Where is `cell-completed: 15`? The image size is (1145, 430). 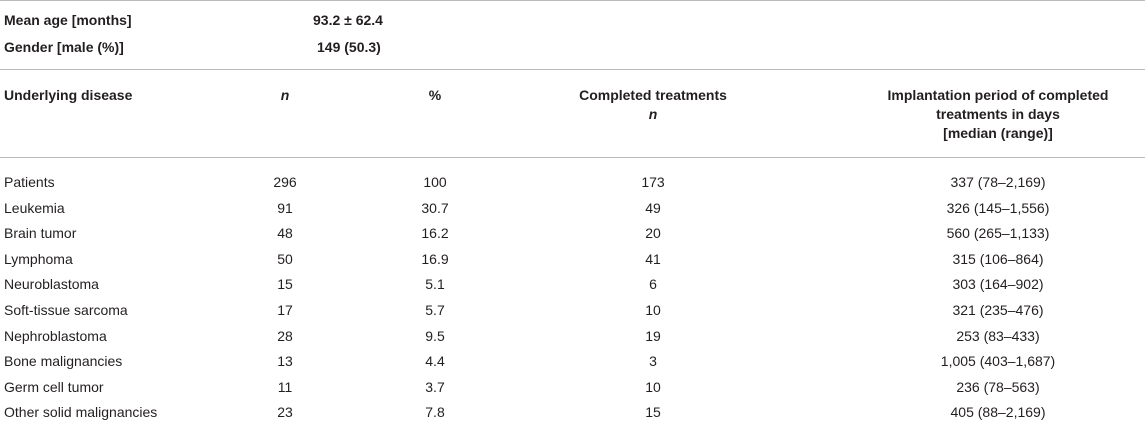
cell-completed: 15 is located at coordinates (653, 412).